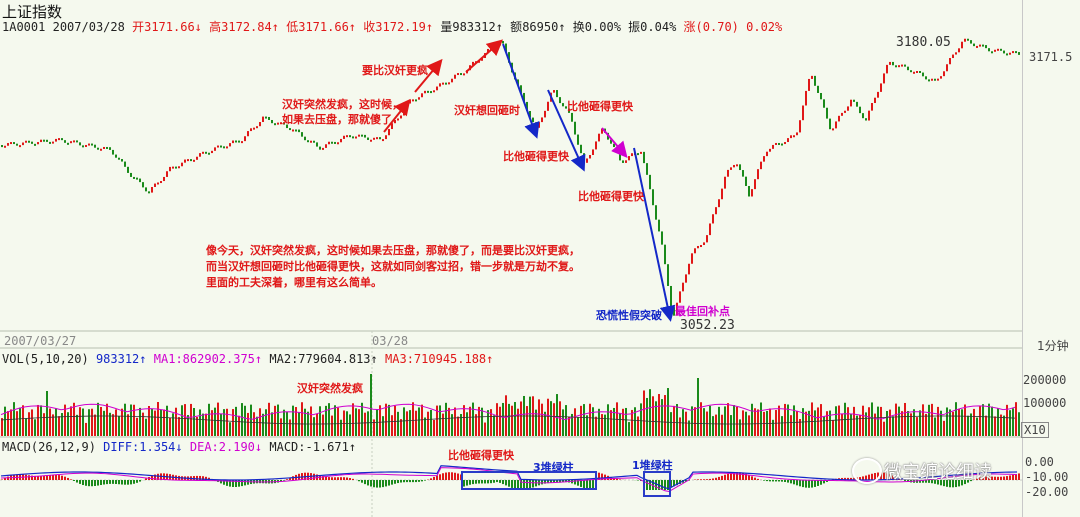 Image resolution: width=1080 pixels, height=517 pixels. Describe the element at coordinates (320, 359) in the screenshot. I see `vol-ma2: MA2:779604.813` at that location.